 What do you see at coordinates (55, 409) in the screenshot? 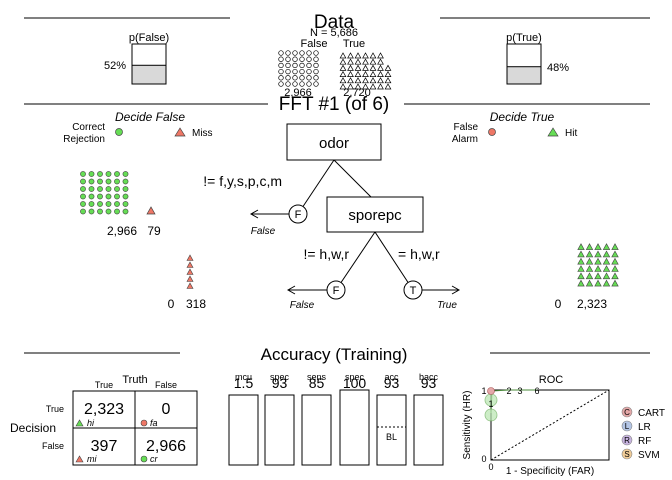
I see `decision-true-label: True` at bounding box center [55, 409].